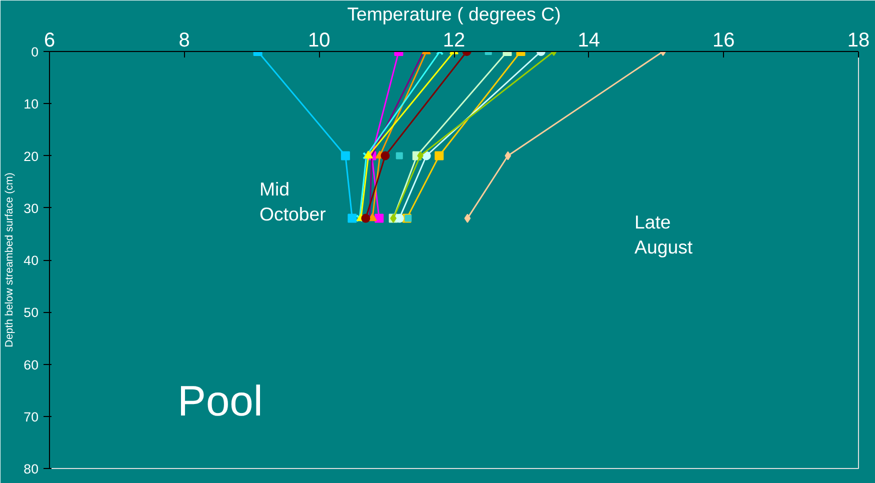 The width and height of the screenshot is (875, 483). Describe the element at coordinates (664, 235) in the screenshot. I see `annotation: Late August` at that location.